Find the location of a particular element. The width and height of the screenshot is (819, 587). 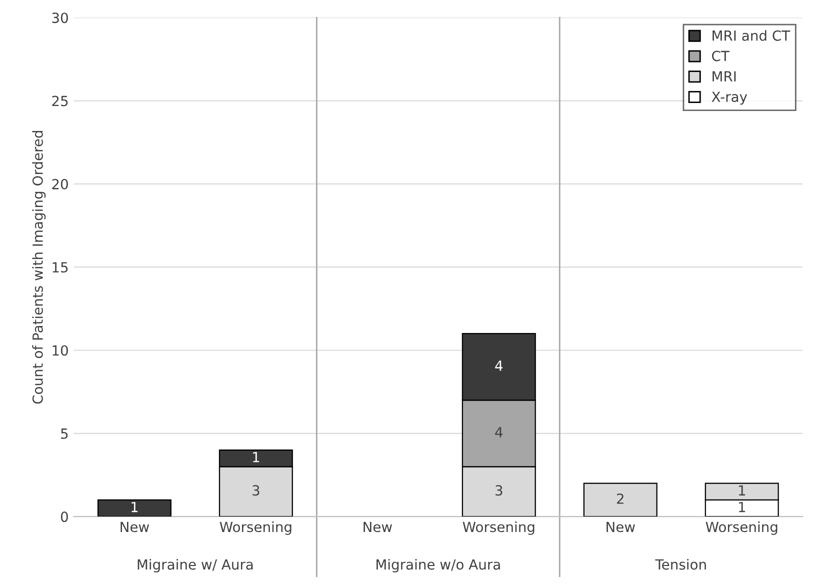

legend-label: MRI and CT is located at coordinates (751, 35).